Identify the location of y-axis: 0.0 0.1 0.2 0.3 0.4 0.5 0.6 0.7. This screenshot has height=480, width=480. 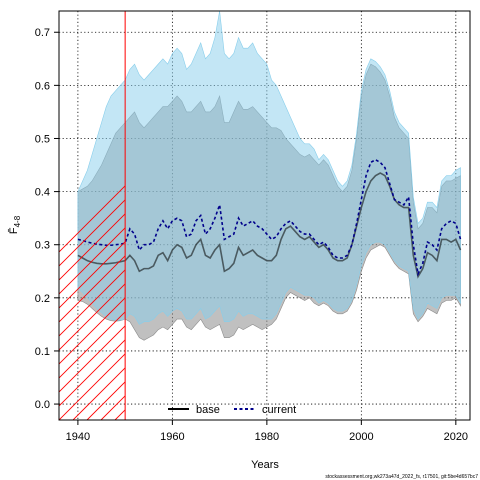
(47, 219).